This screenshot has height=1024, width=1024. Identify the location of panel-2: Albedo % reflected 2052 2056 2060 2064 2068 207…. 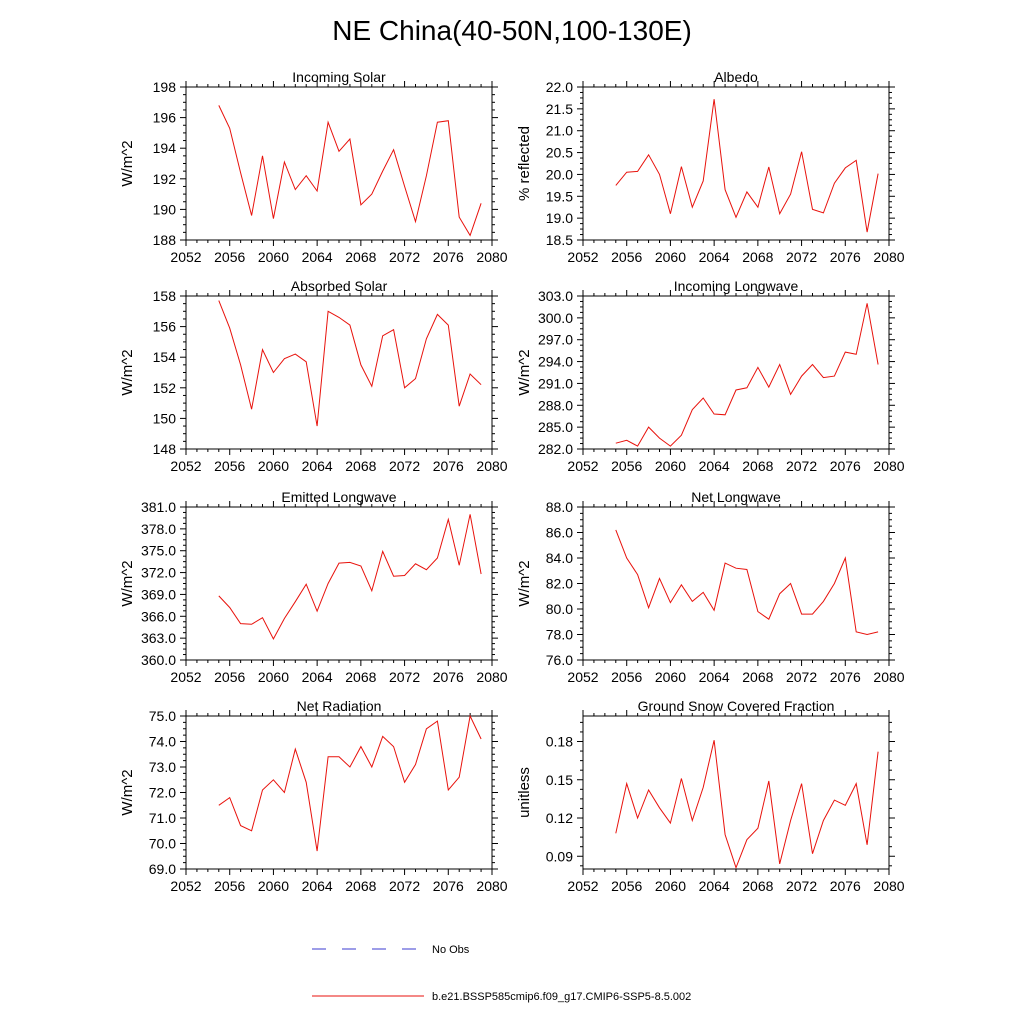
(710, 167).